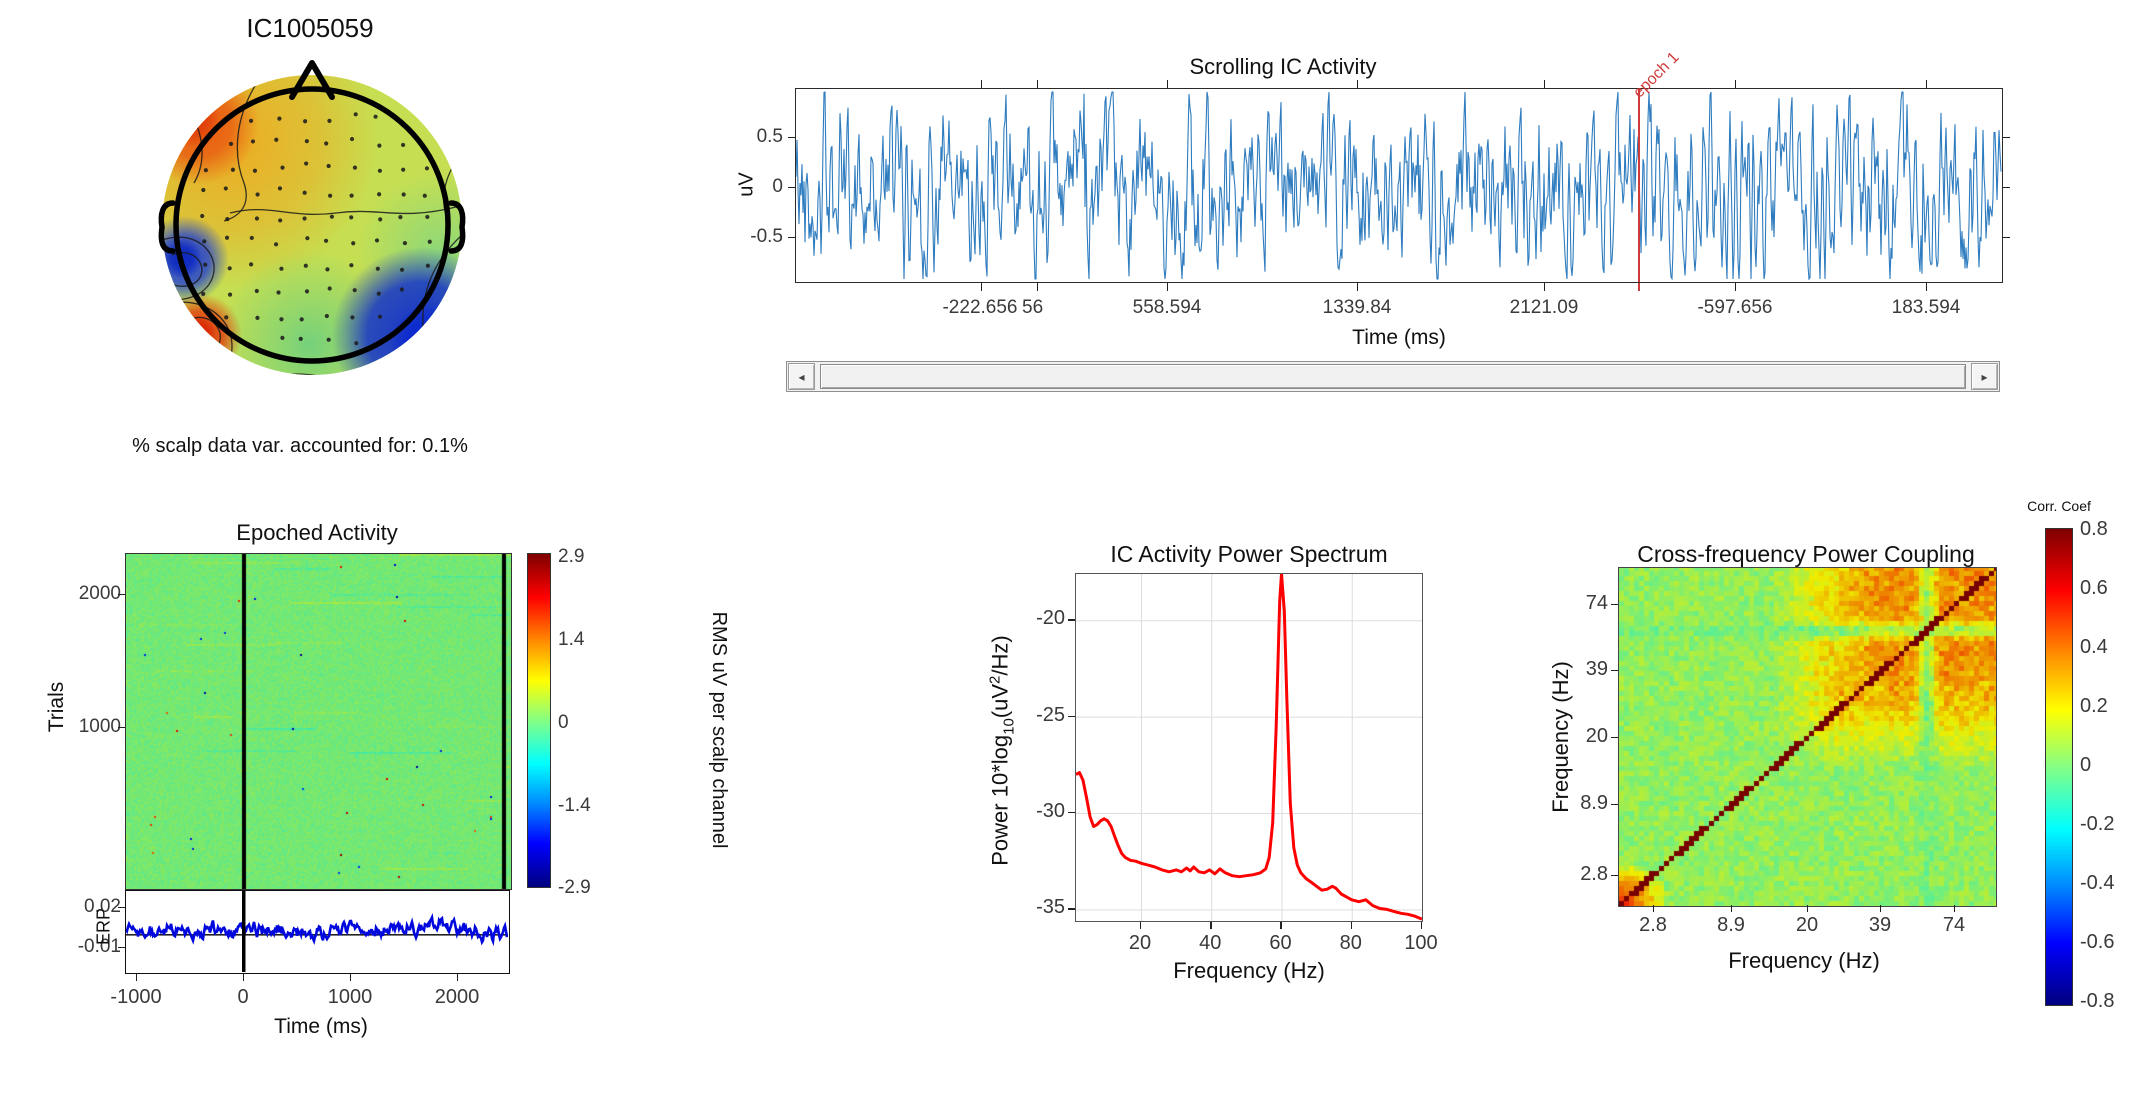 The height and width of the screenshot is (1094, 2141). I want to click on cross-frequency-y-tick-label: 20, so click(1596, 736).